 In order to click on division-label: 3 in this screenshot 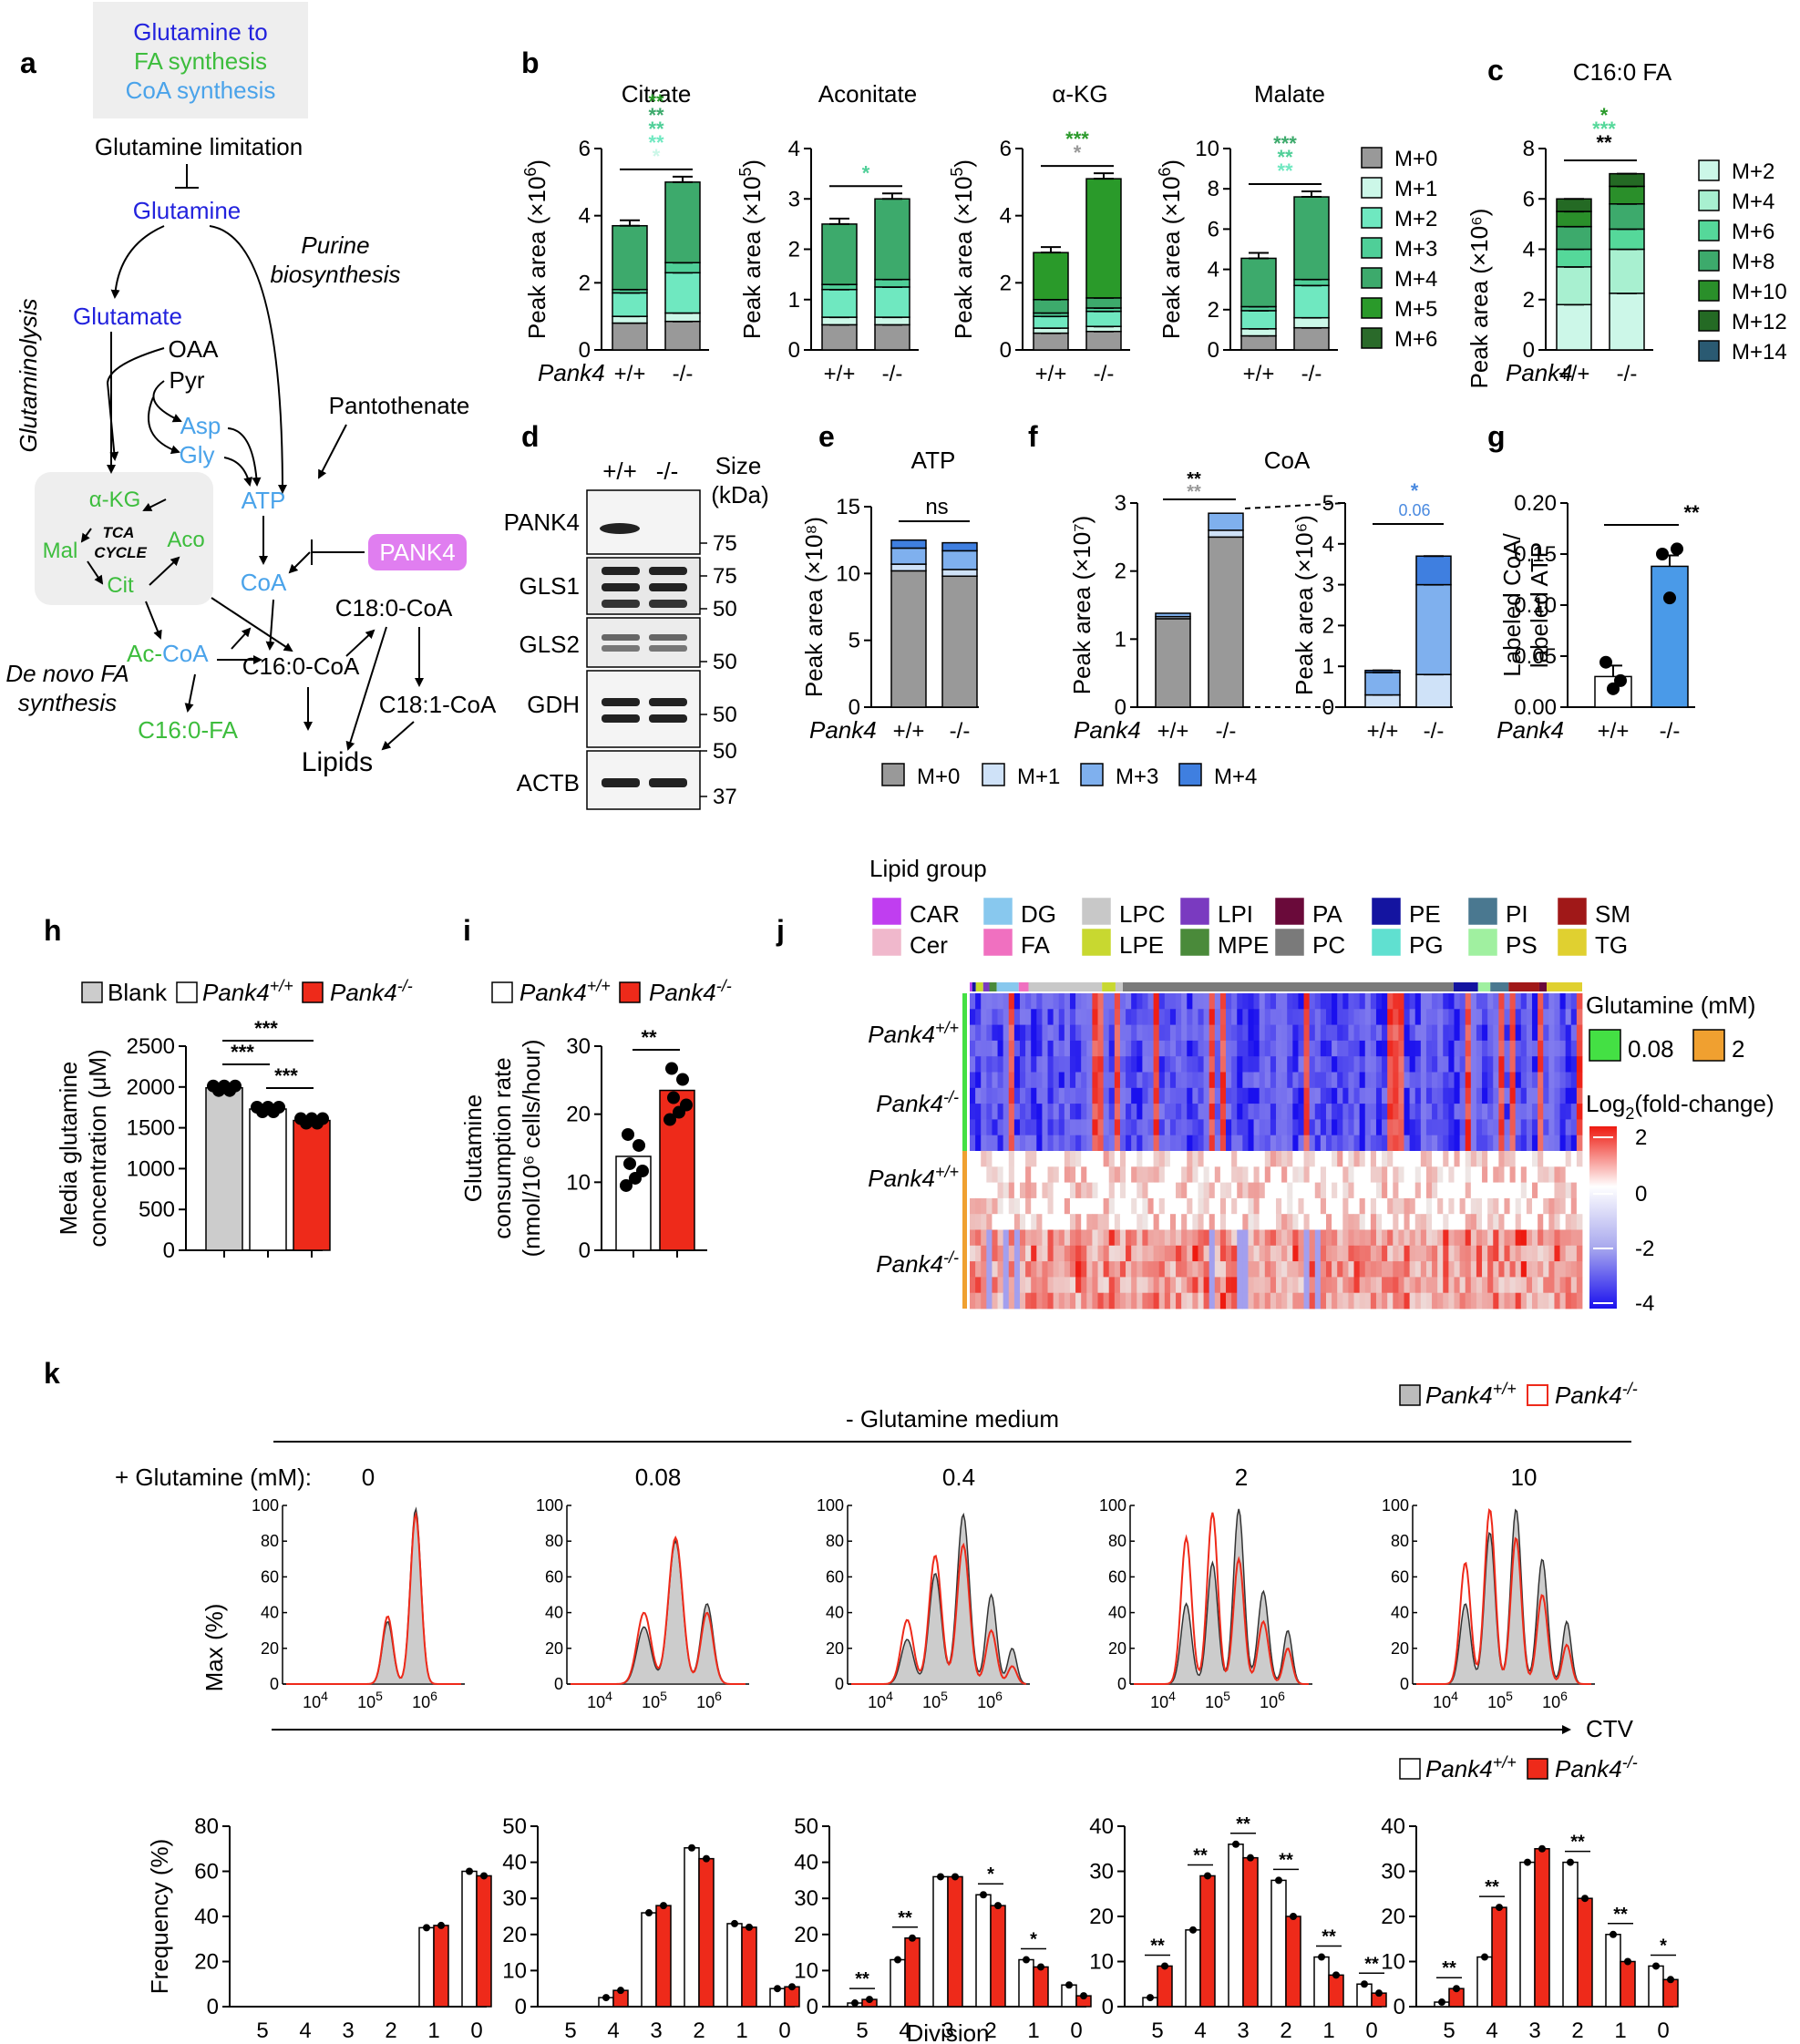, I will do `click(1243, 2030)`.